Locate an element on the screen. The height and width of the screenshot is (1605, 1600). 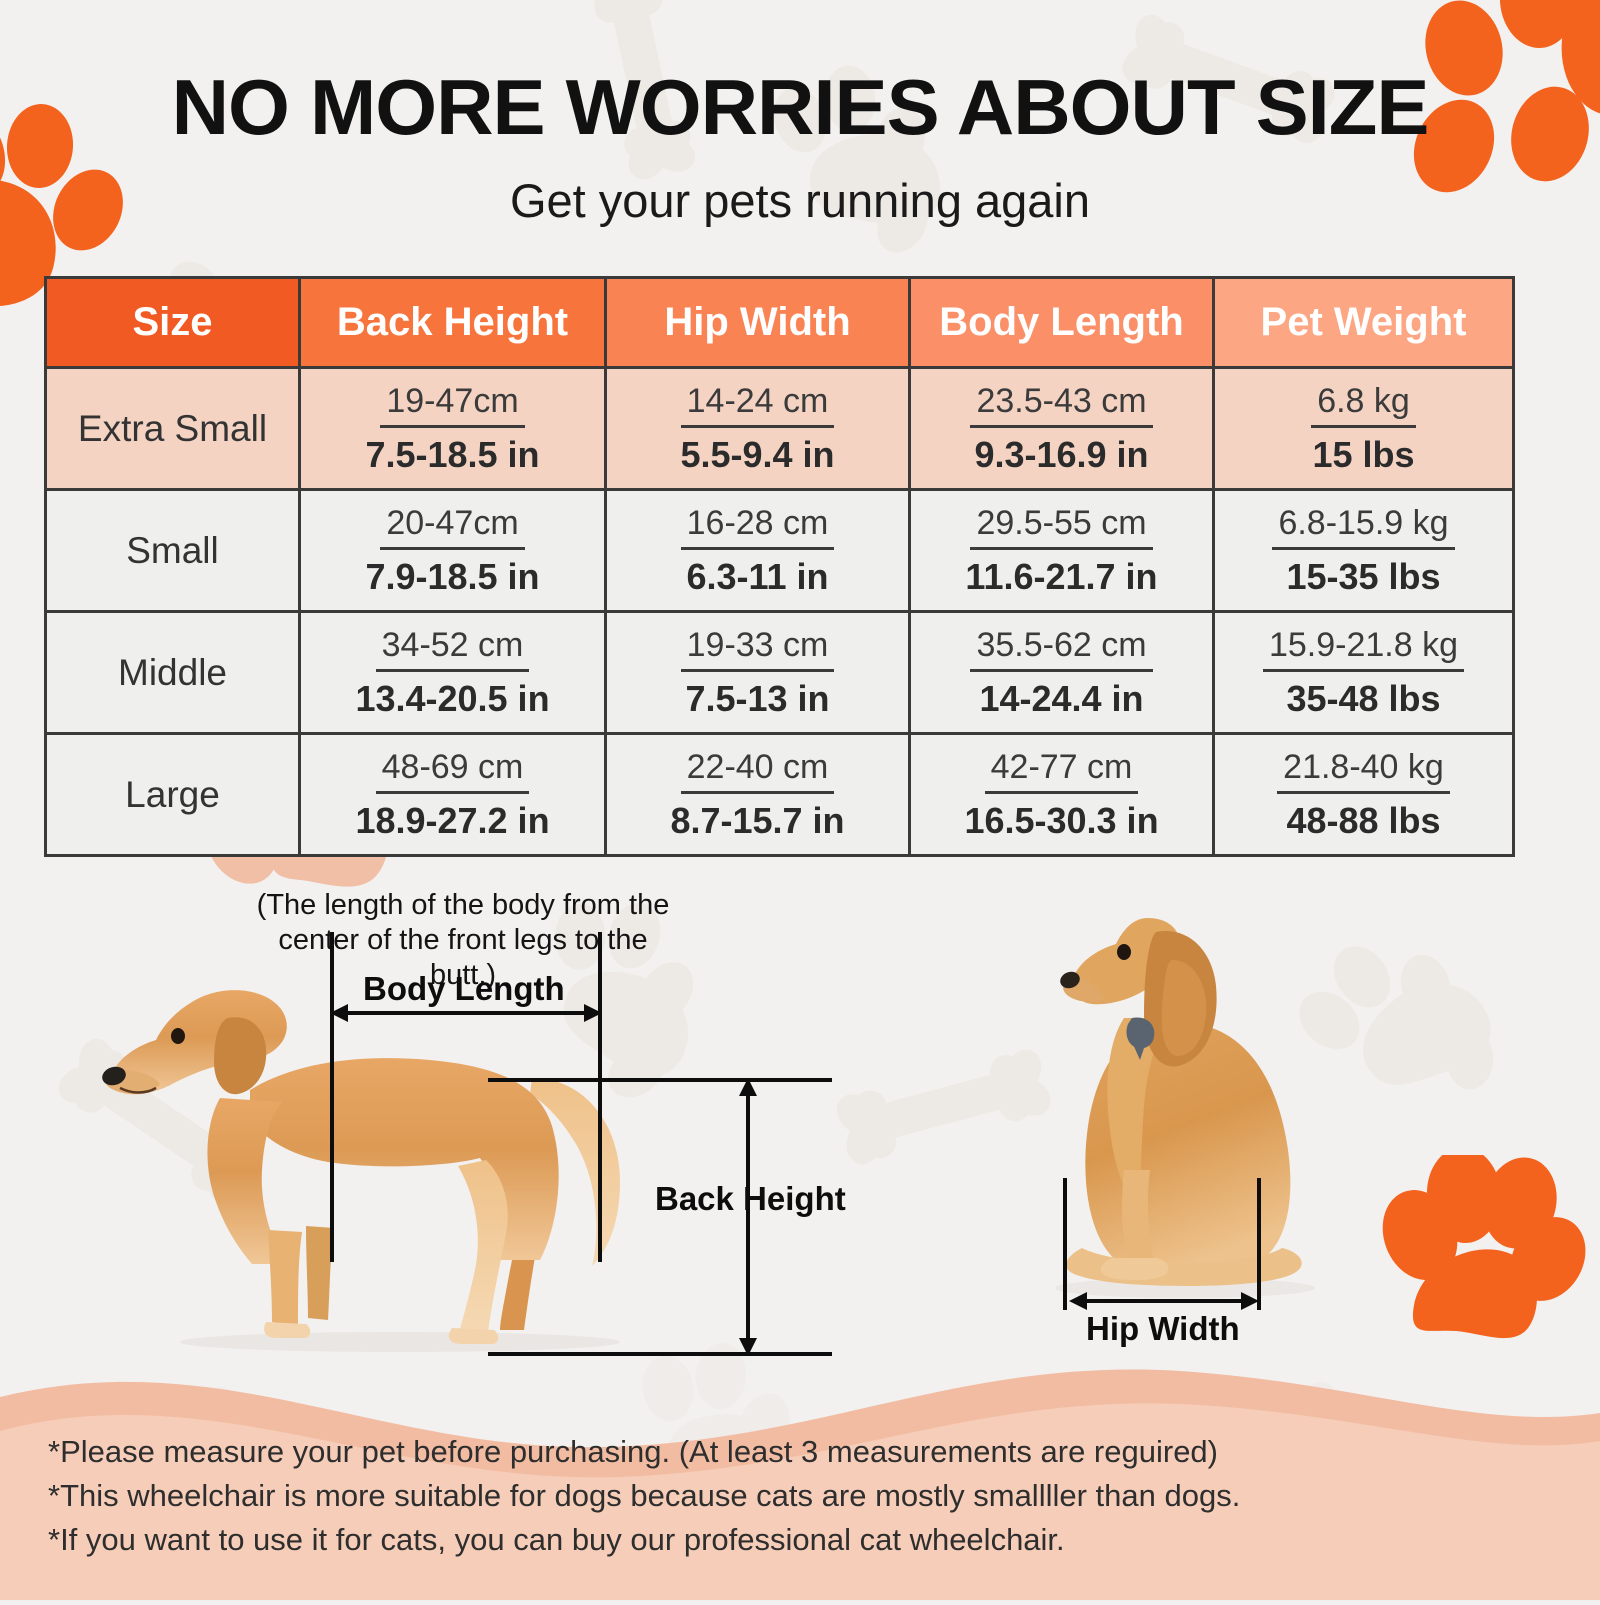
cell-size: Small is located at coordinates (172, 550).